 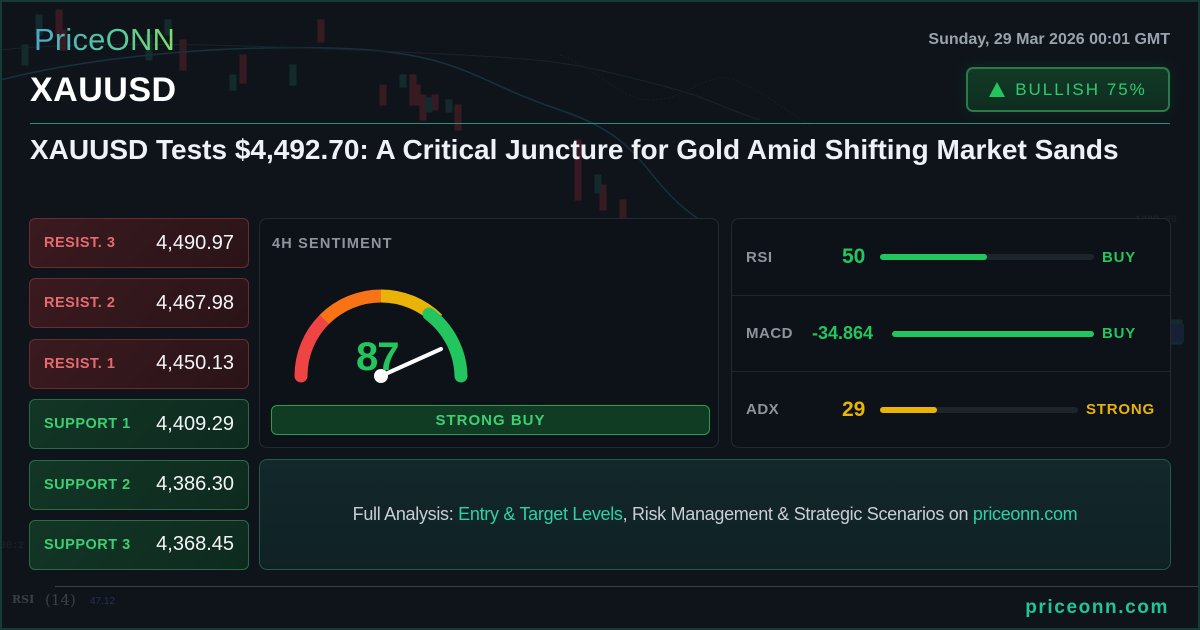 I want to click on indicator-row-rsi: RSI 50 BUY, so click(x=951, y=257).